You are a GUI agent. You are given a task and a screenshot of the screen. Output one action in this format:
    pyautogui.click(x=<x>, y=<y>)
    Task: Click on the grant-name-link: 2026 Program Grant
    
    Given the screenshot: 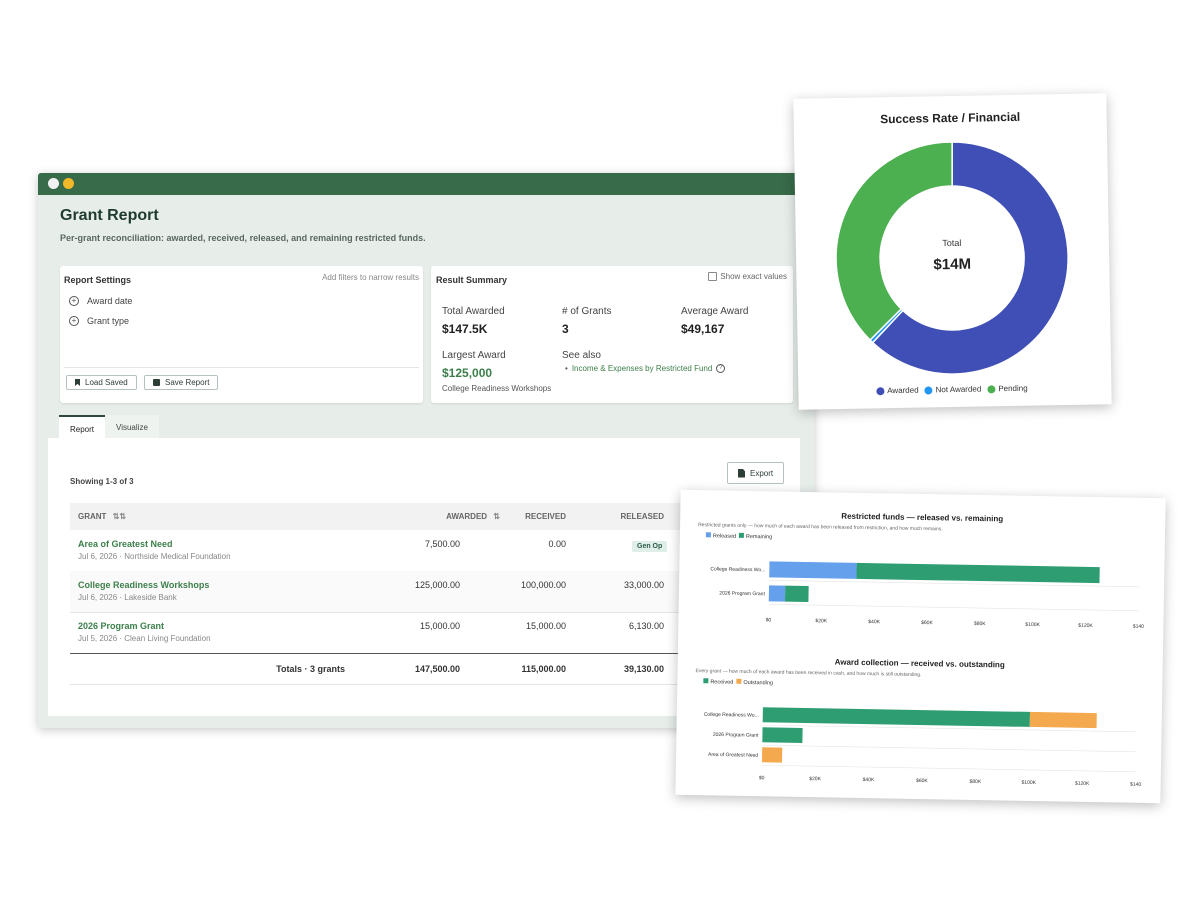 What is the action you would take?
    pyautogui.click(x=121, y=626)
    